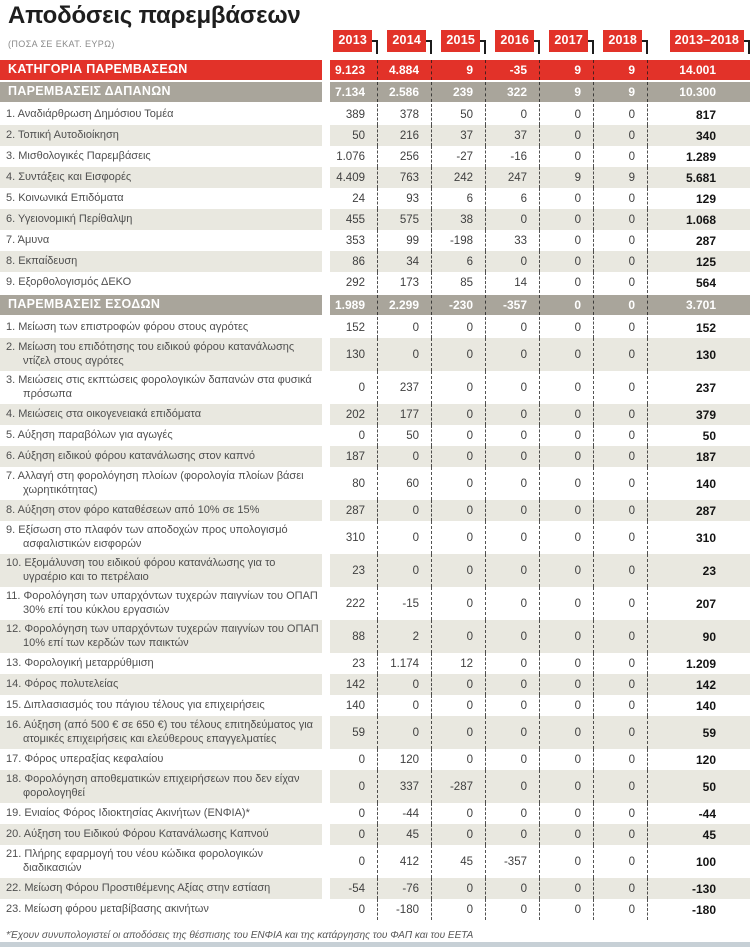 The image size is (750, 950). I want to click on value-cell: 575, so click(405, 219).